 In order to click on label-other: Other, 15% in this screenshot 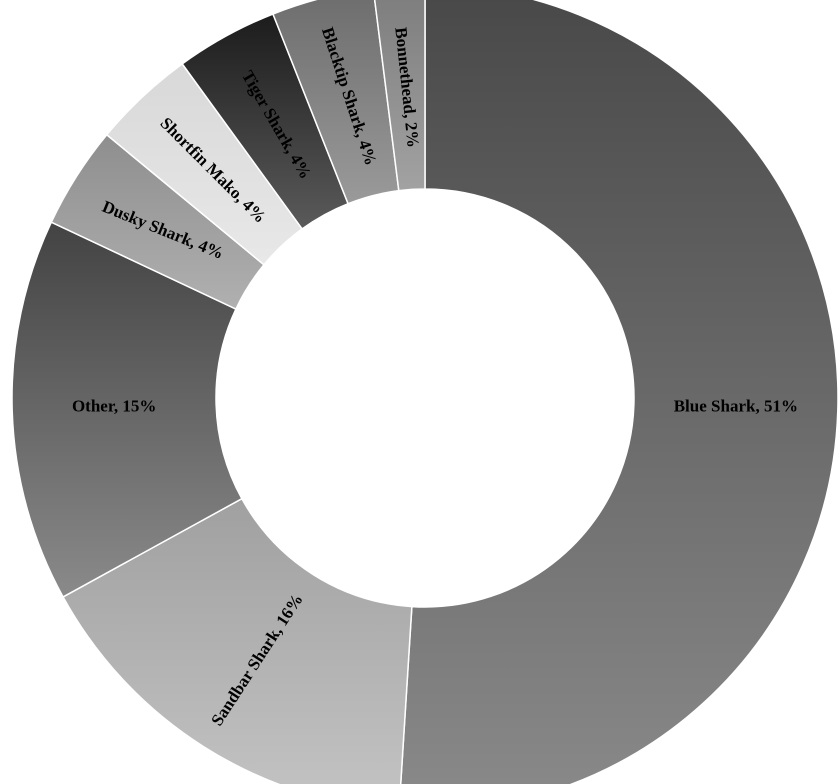, I will do `click(114, 406)`.